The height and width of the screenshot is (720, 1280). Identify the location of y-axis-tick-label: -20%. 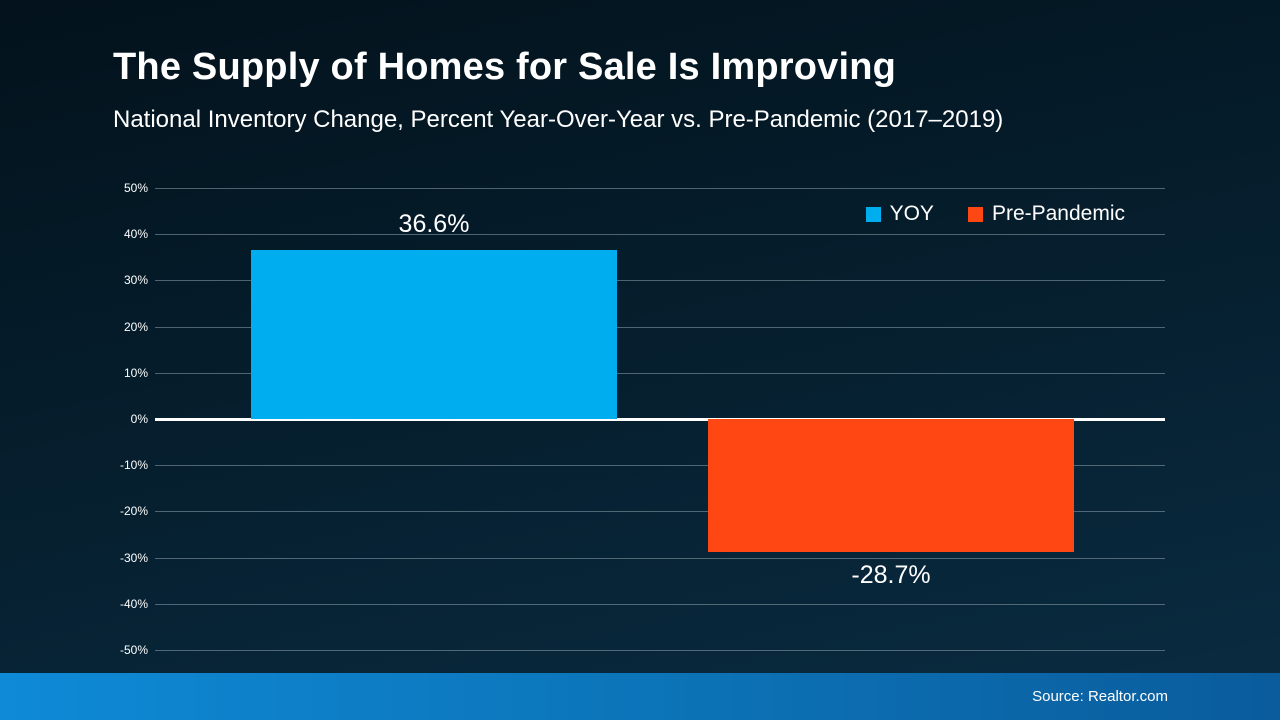
(133, 511).